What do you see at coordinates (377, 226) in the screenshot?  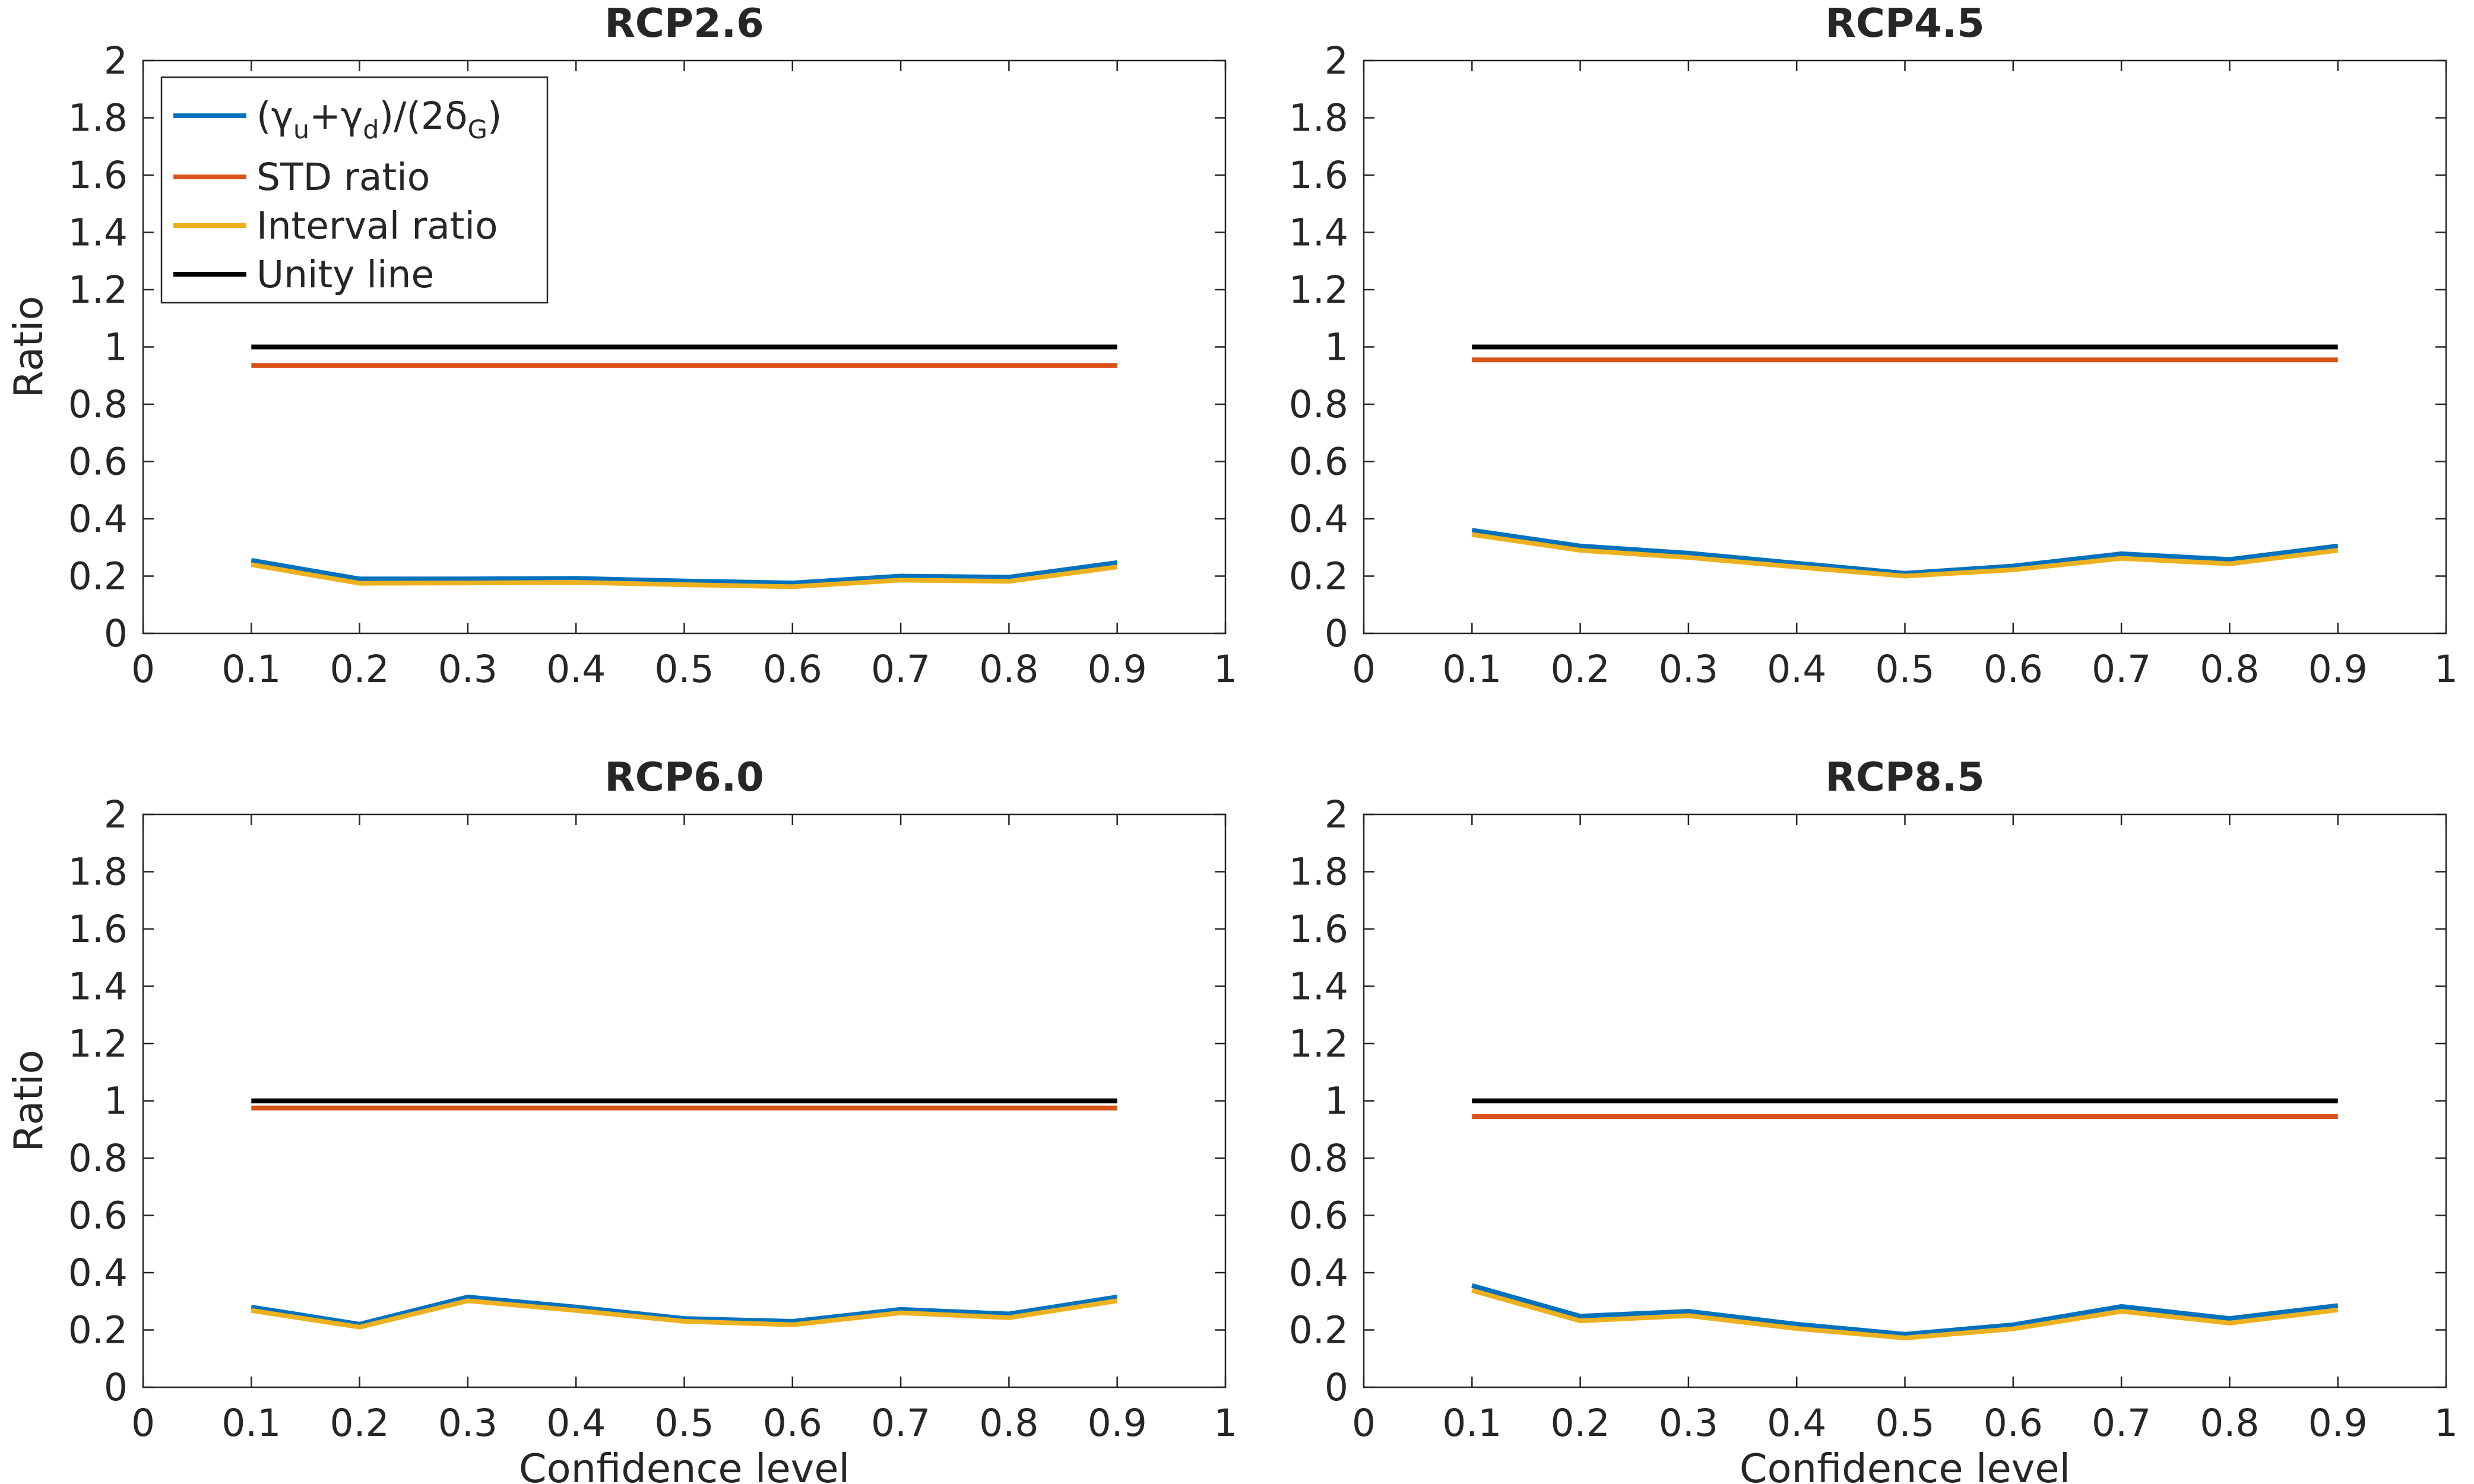 I see `legend-label: Interval ratio` at bounding box center [377, 226].